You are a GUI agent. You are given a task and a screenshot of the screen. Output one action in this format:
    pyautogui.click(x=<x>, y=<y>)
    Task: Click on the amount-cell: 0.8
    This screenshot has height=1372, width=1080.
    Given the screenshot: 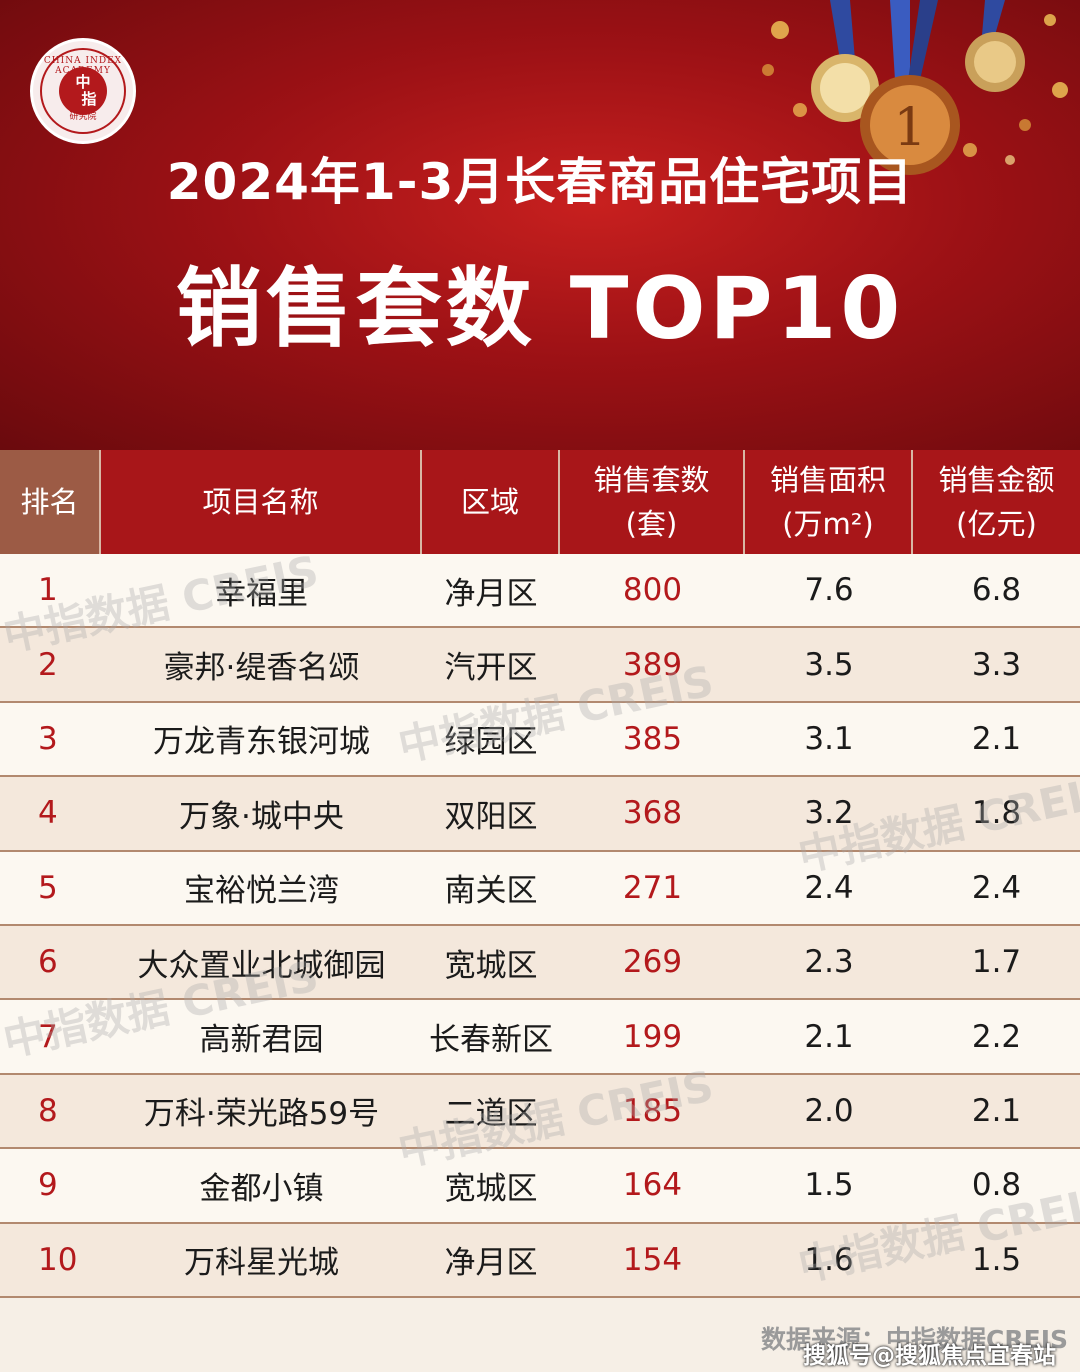 What is the action you would take?
    pyautogui.click(x=996, y=1185)
    